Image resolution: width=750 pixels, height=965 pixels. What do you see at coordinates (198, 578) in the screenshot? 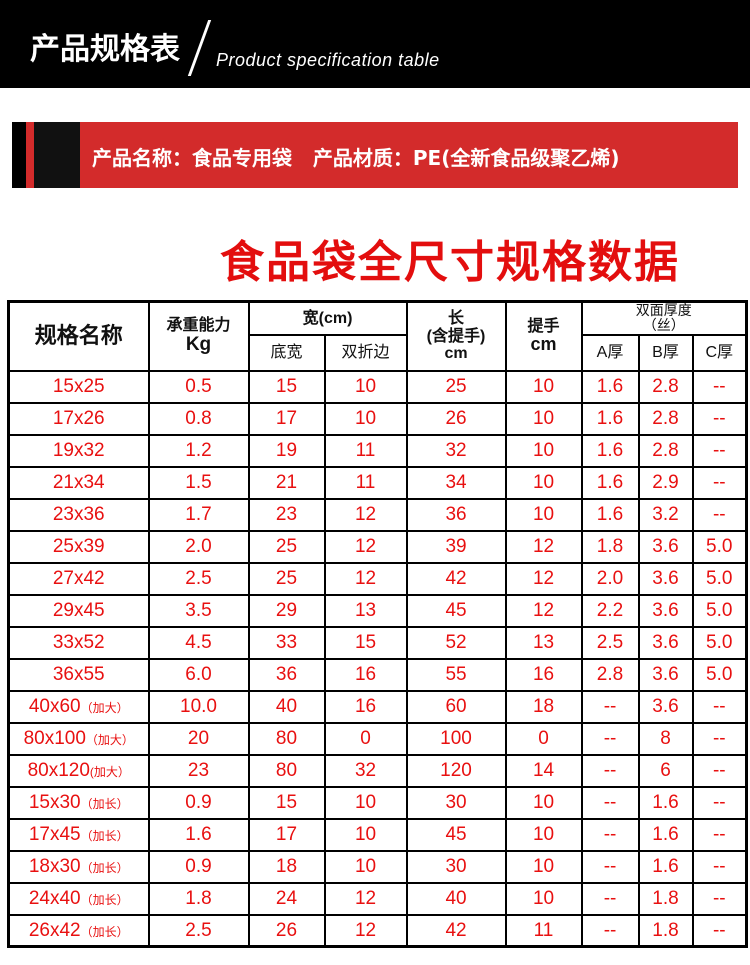
I see `table-cell: 2.5` at bounding box center [198, 578].